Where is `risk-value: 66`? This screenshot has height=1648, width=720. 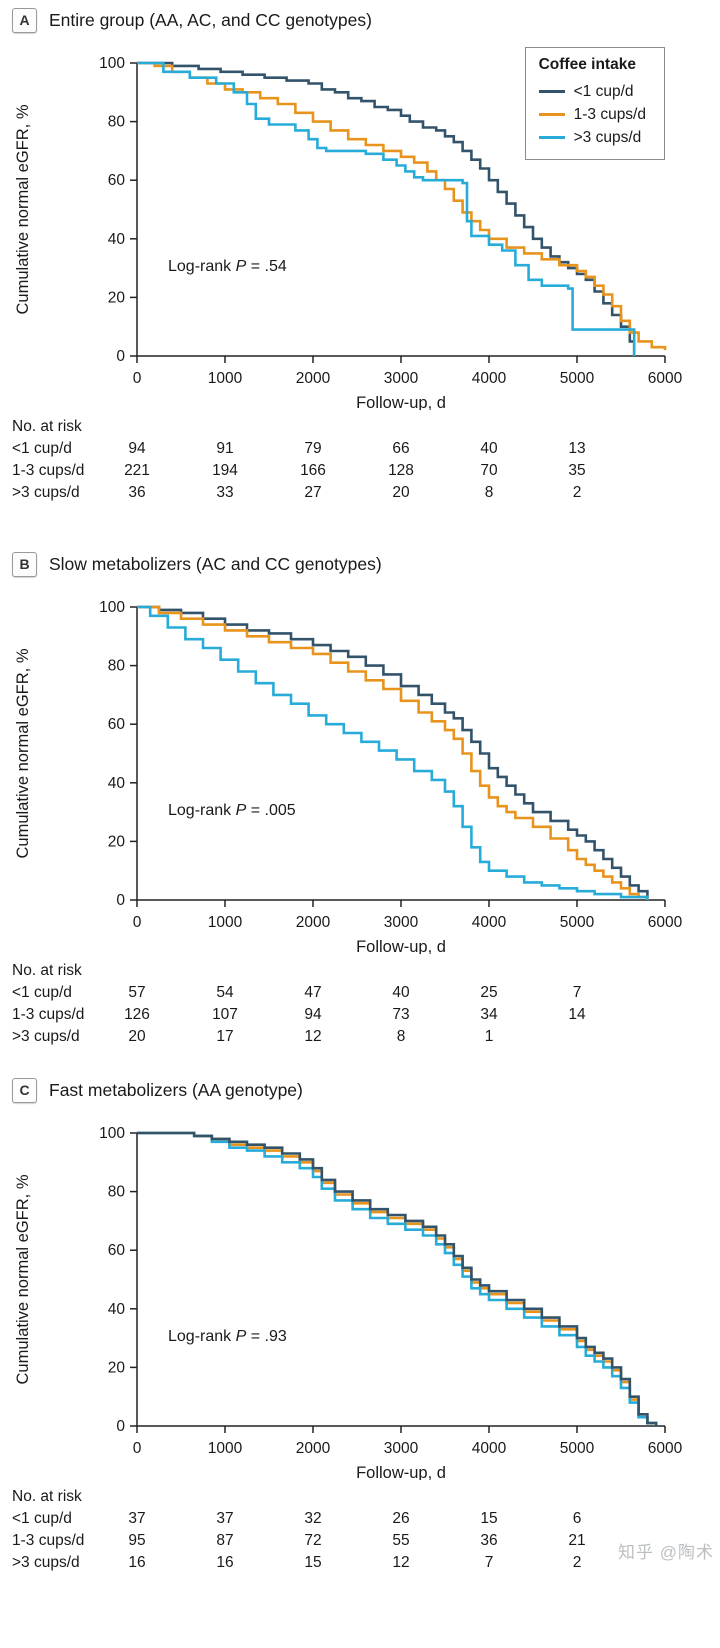 risk-value: 66 is located at coordinates (401, 448).